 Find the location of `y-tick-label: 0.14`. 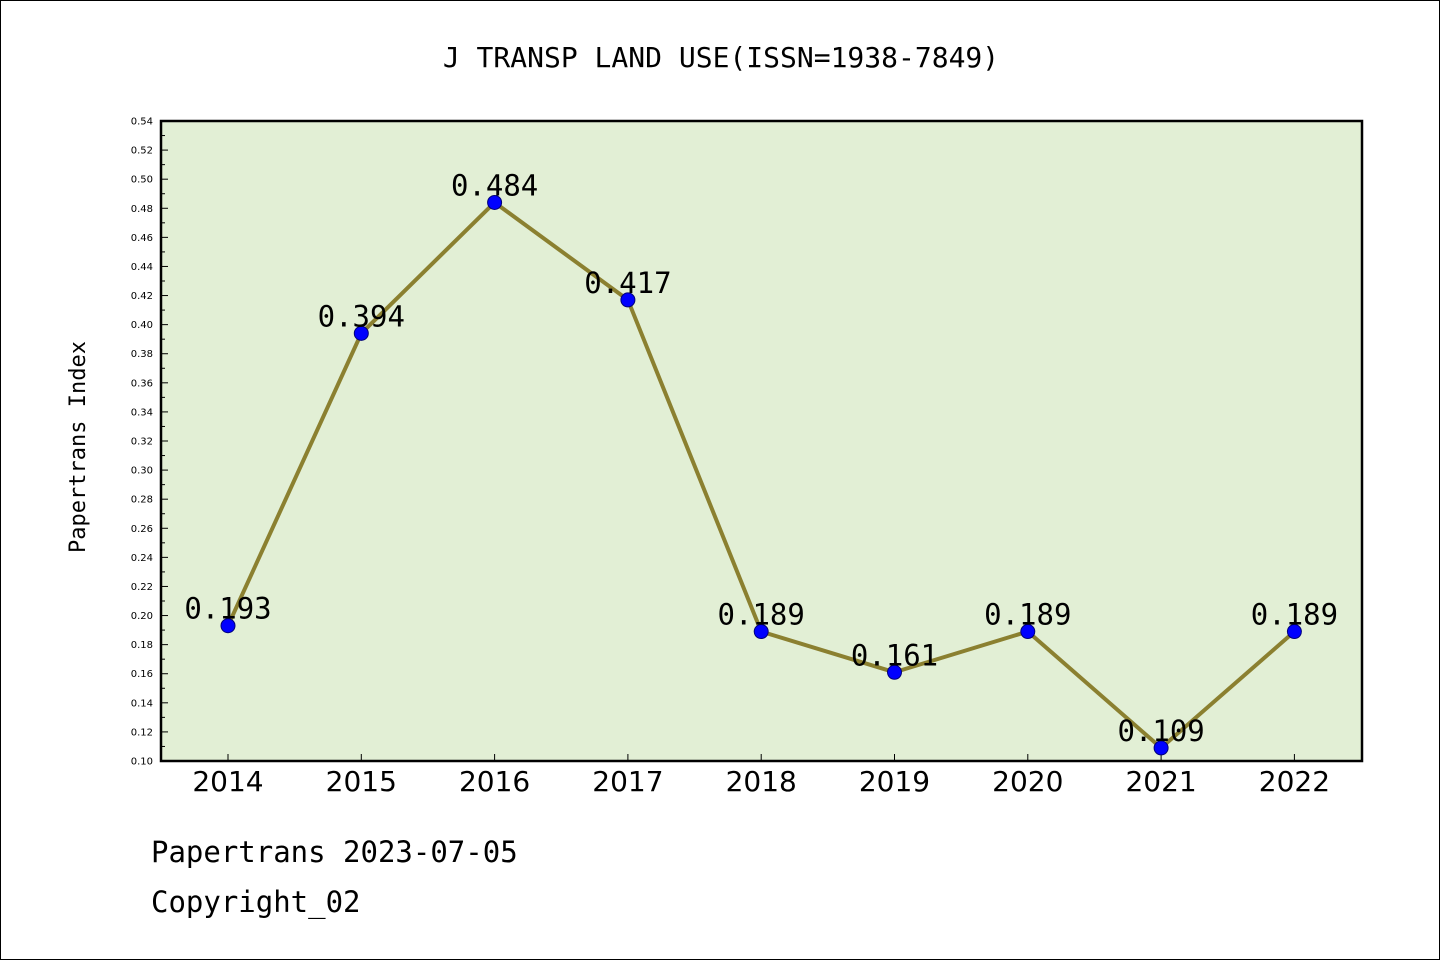

y-tick-label: 0.14 is located at coordinates (142, 703).